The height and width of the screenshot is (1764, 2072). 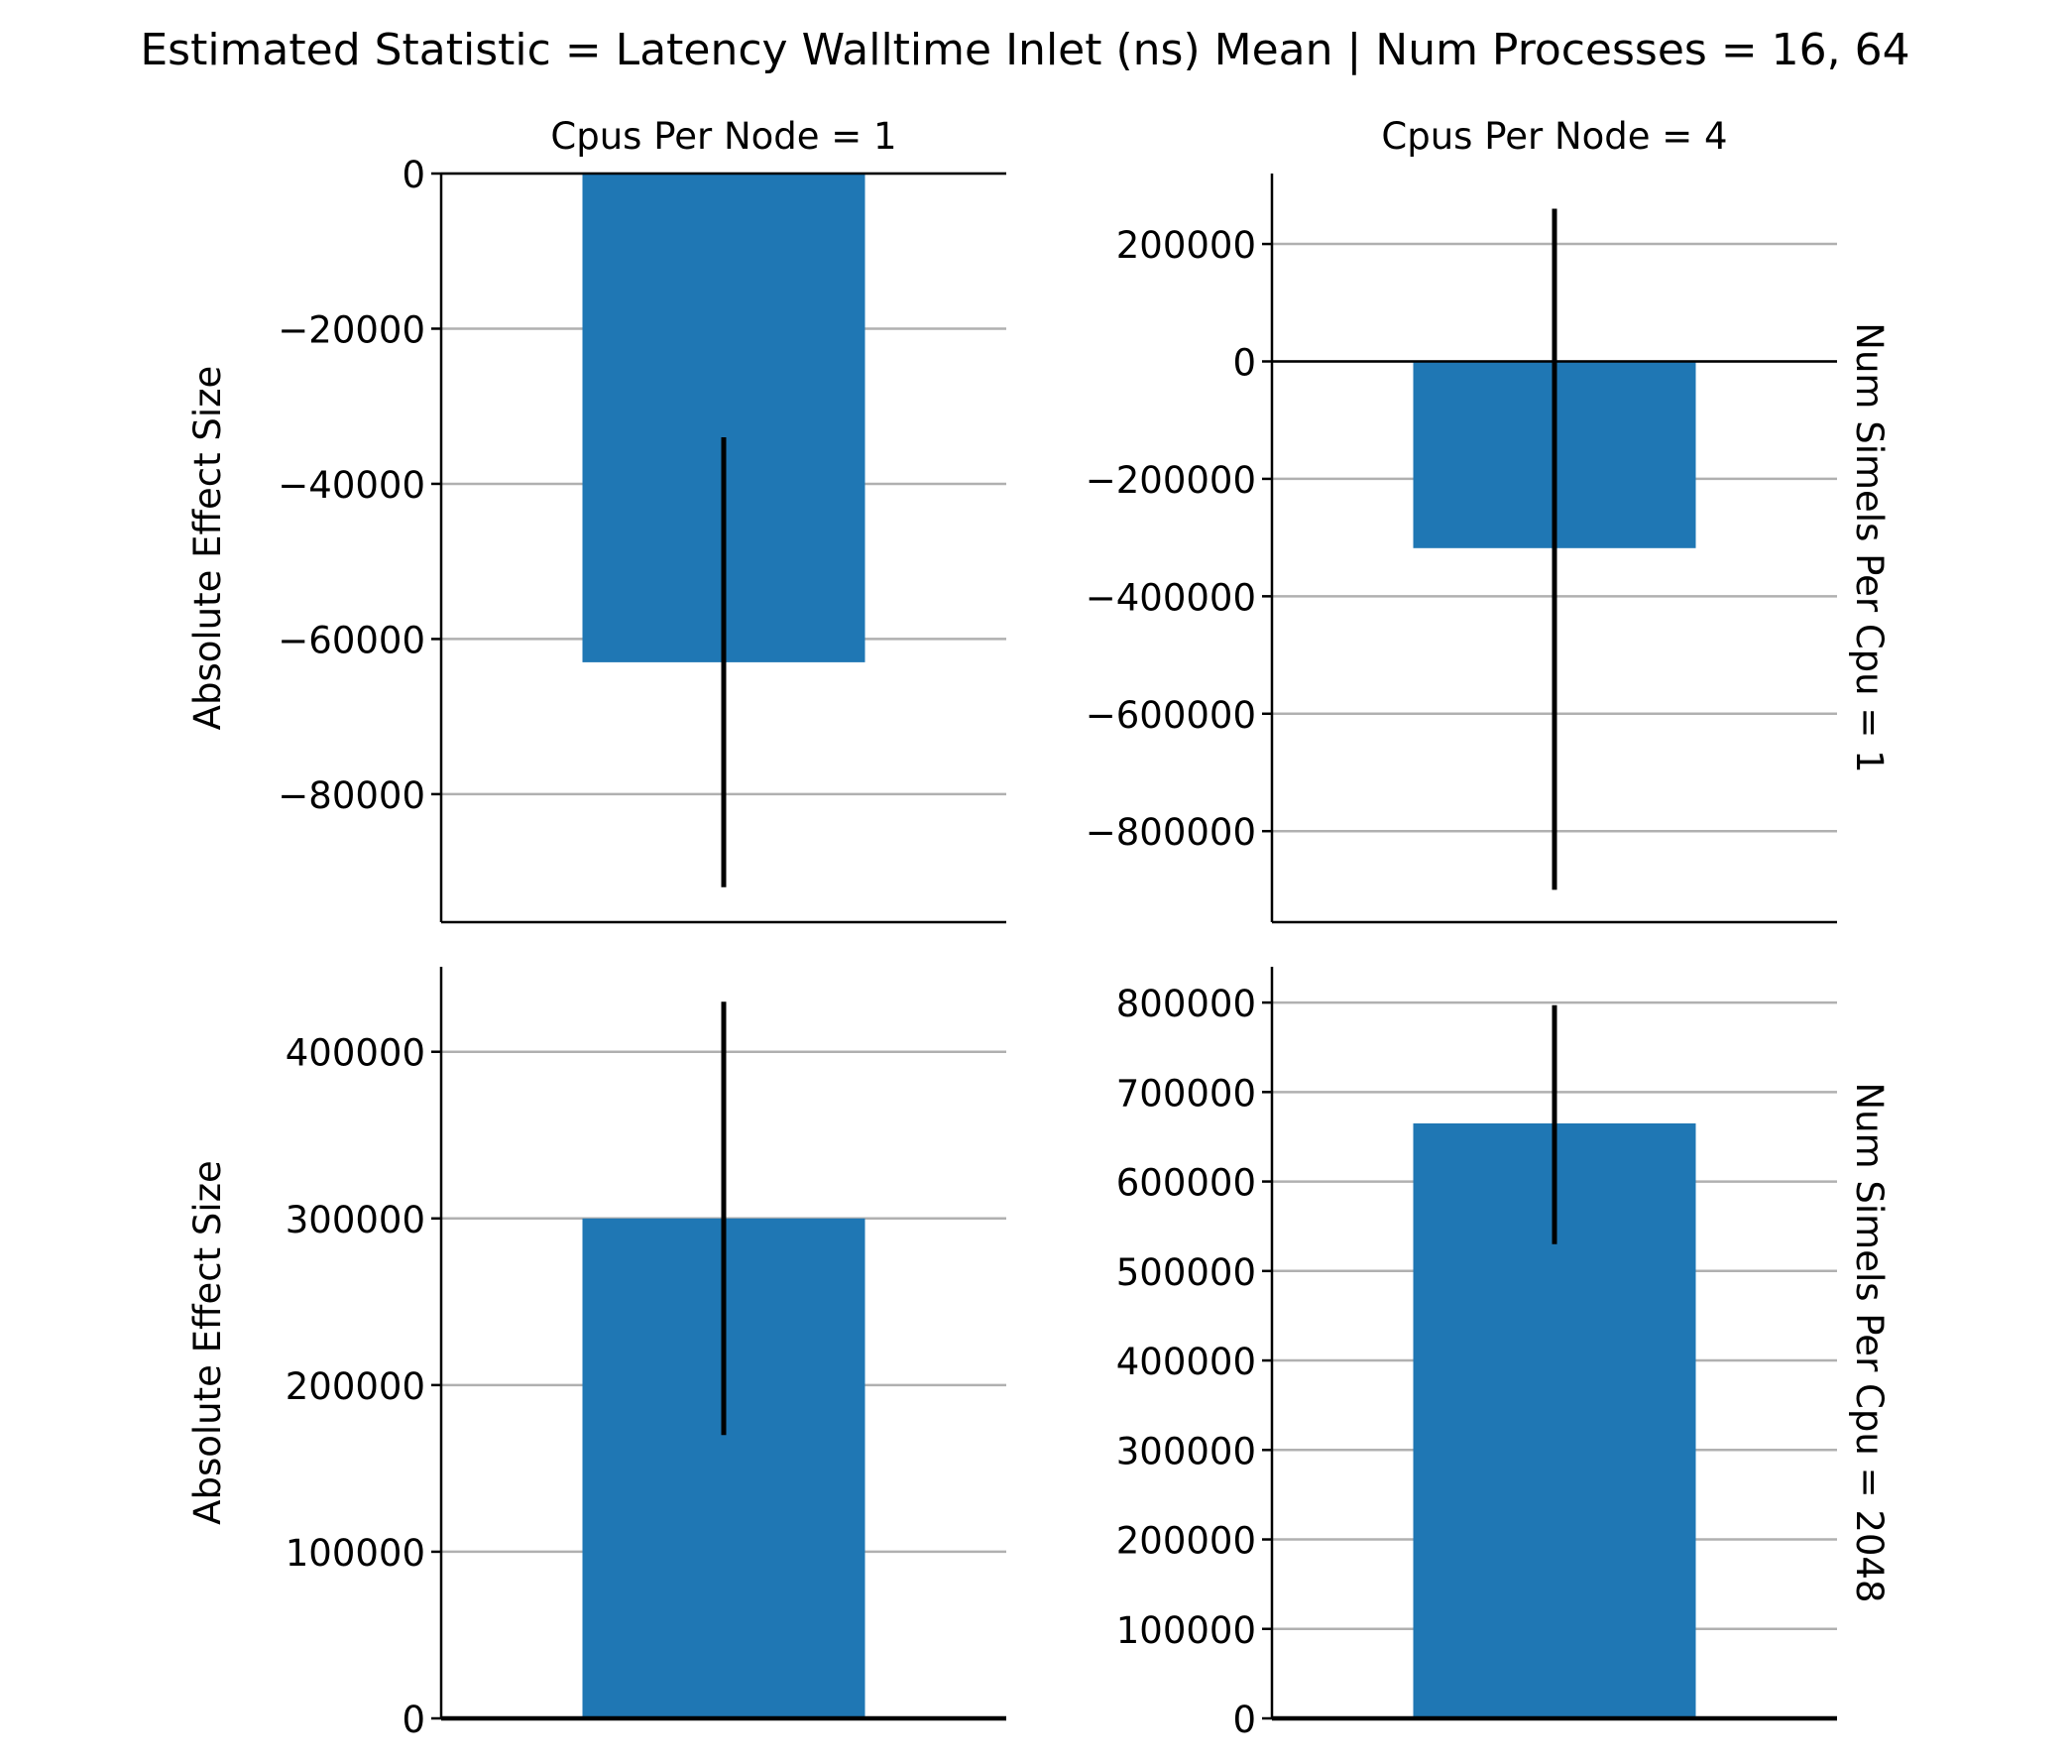 What do you see at coordinates (351, 796) in the screenshot?
I see `y-tick-label: −80000` at bounding box center [351, 796].